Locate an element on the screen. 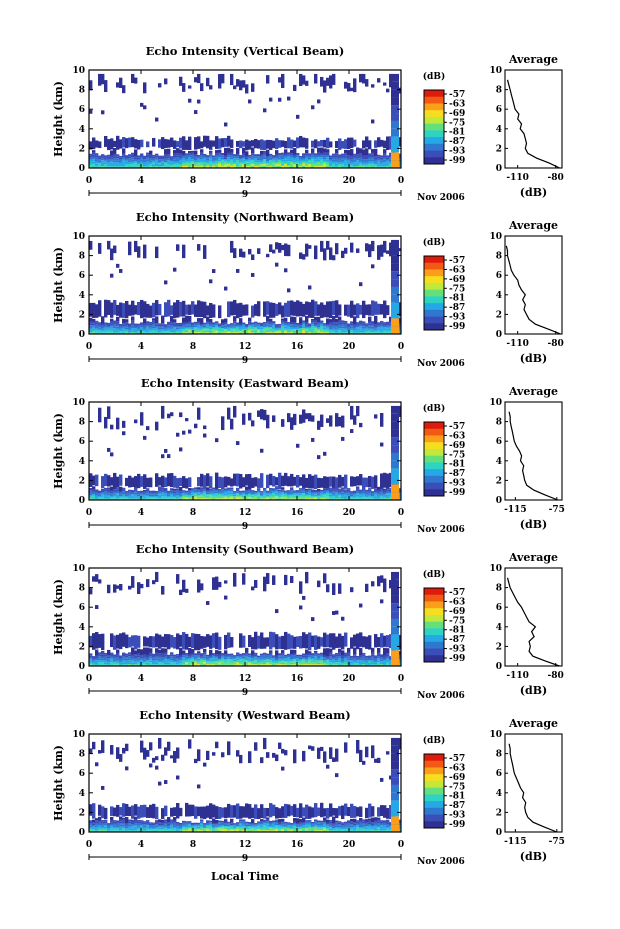 Image resolution: width=620 pixels, height=929 pixels. colorbar-segment is located at coordinates (434, 618).